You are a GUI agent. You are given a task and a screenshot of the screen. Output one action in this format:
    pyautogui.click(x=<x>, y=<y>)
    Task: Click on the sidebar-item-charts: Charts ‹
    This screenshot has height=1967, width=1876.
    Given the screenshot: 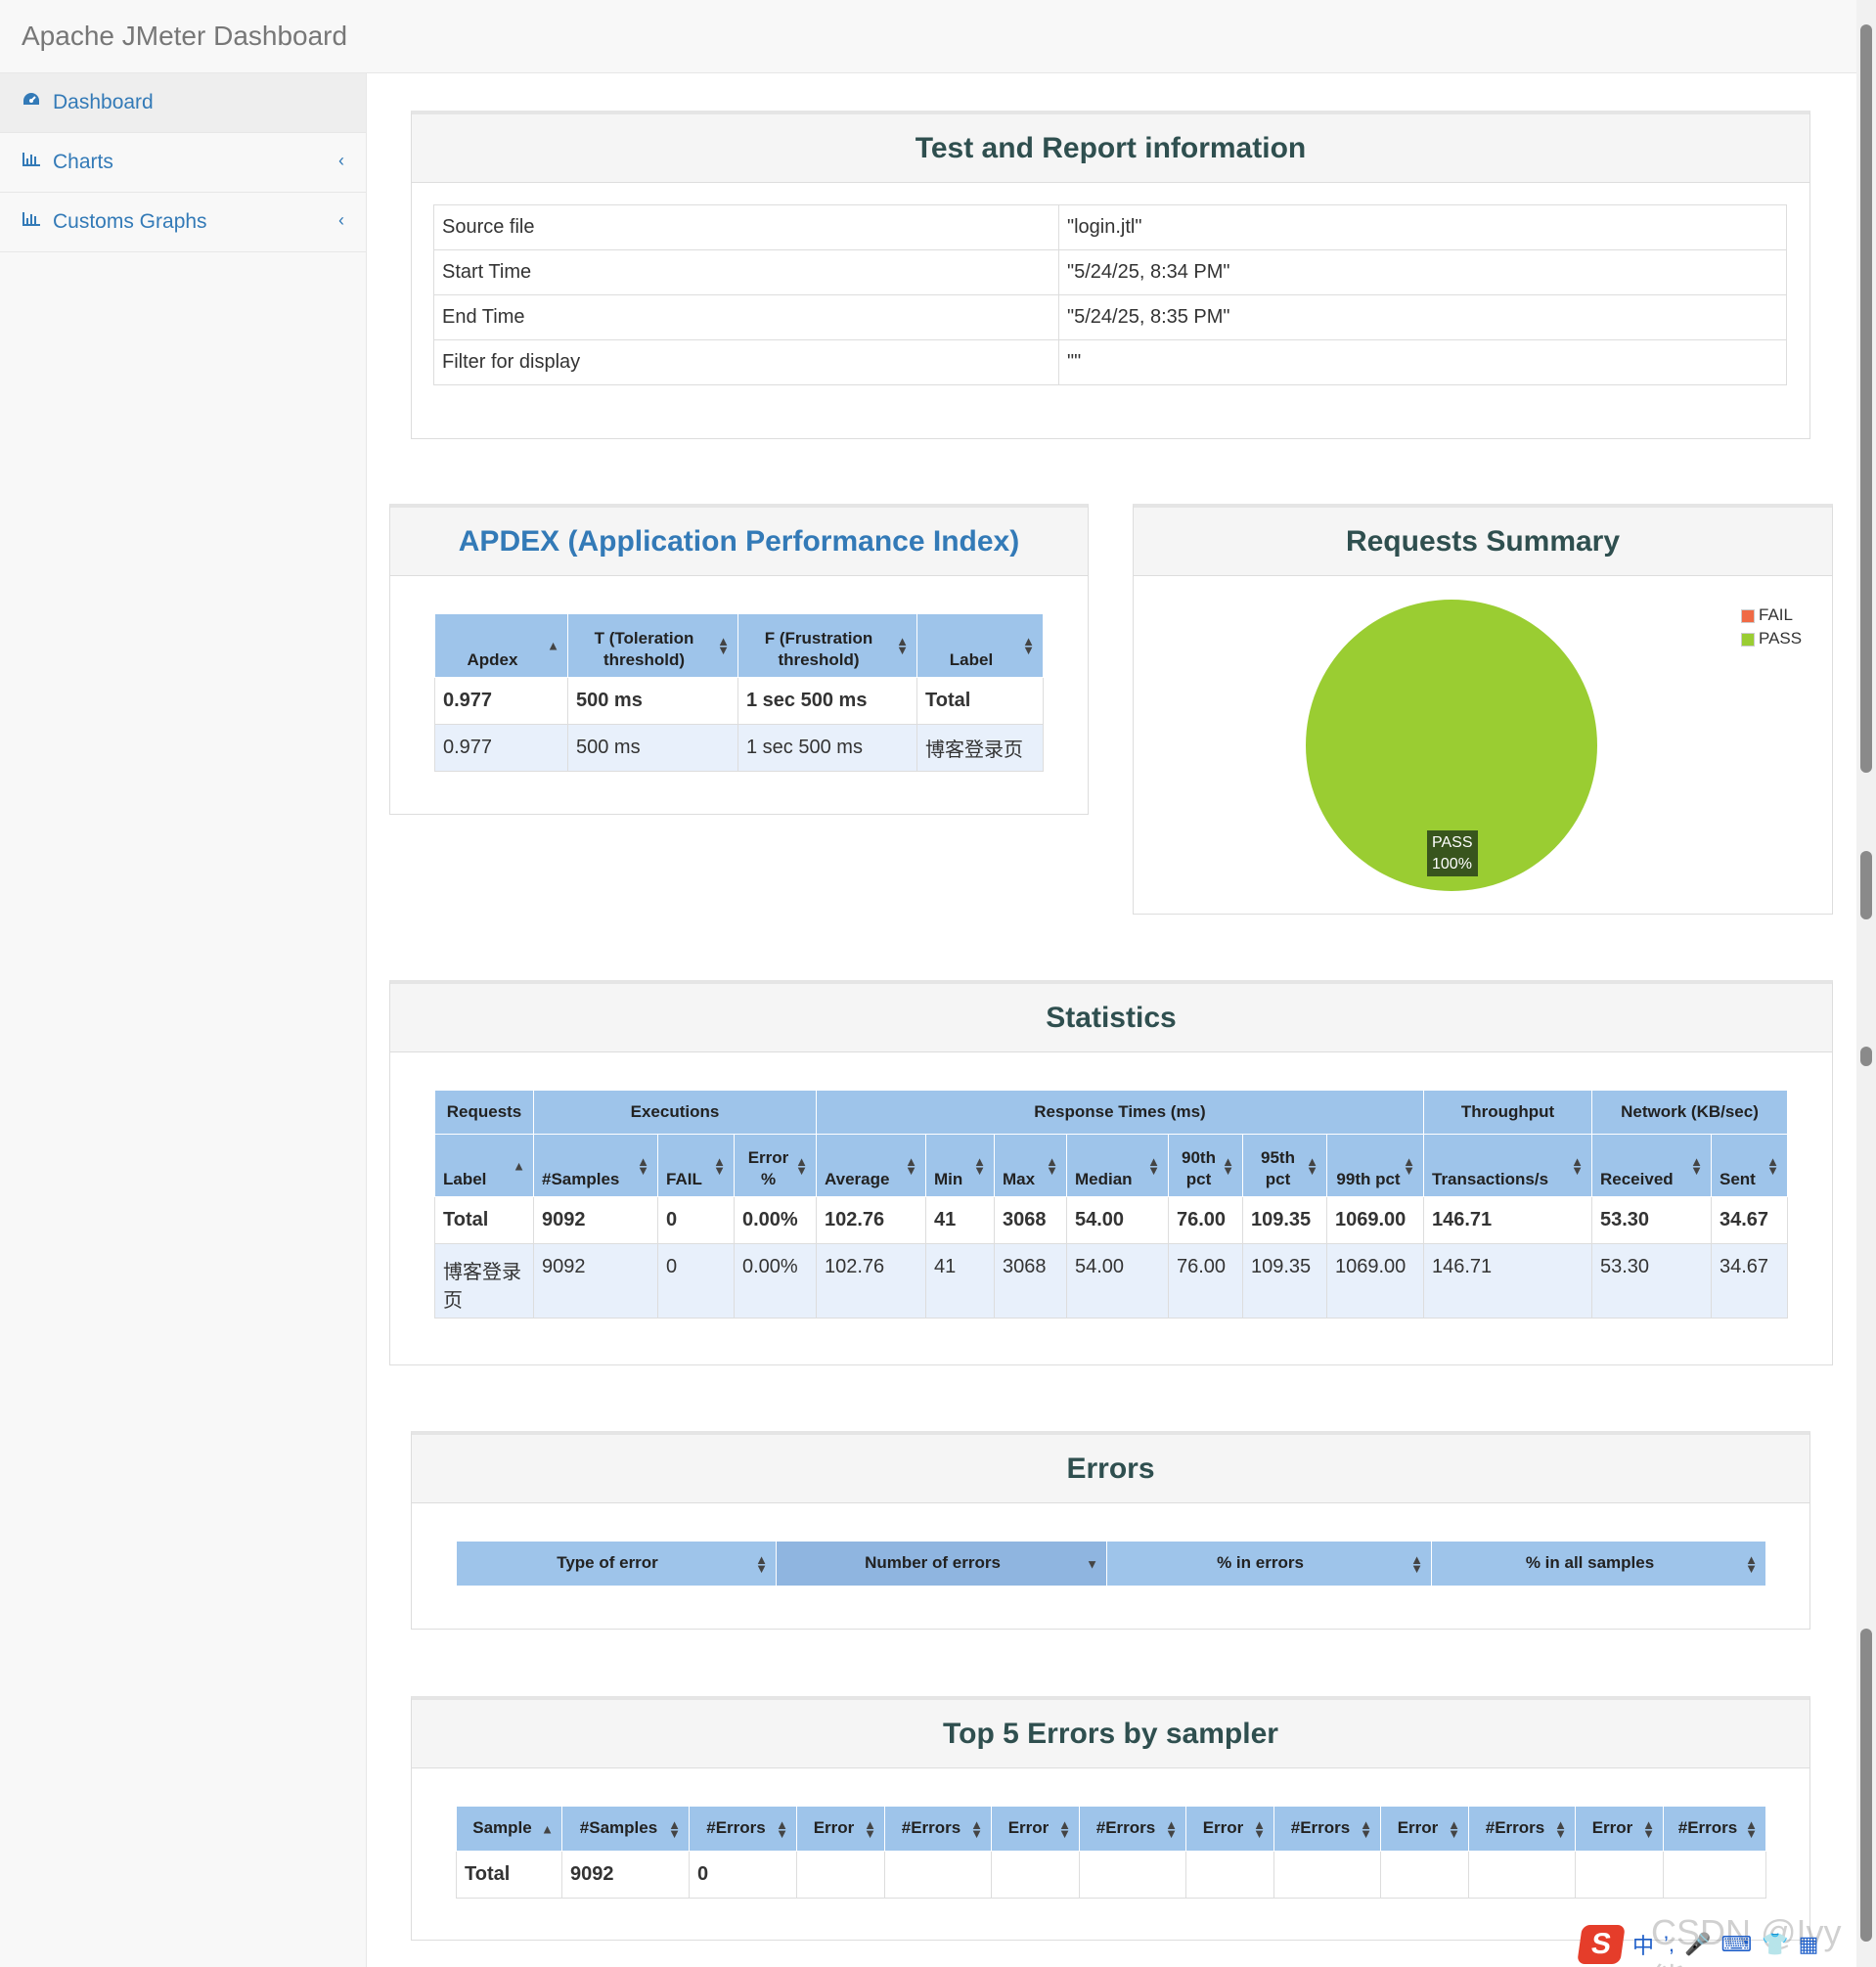 What is the action you would take?
    pyautogui.click(x=183, y=163)
    